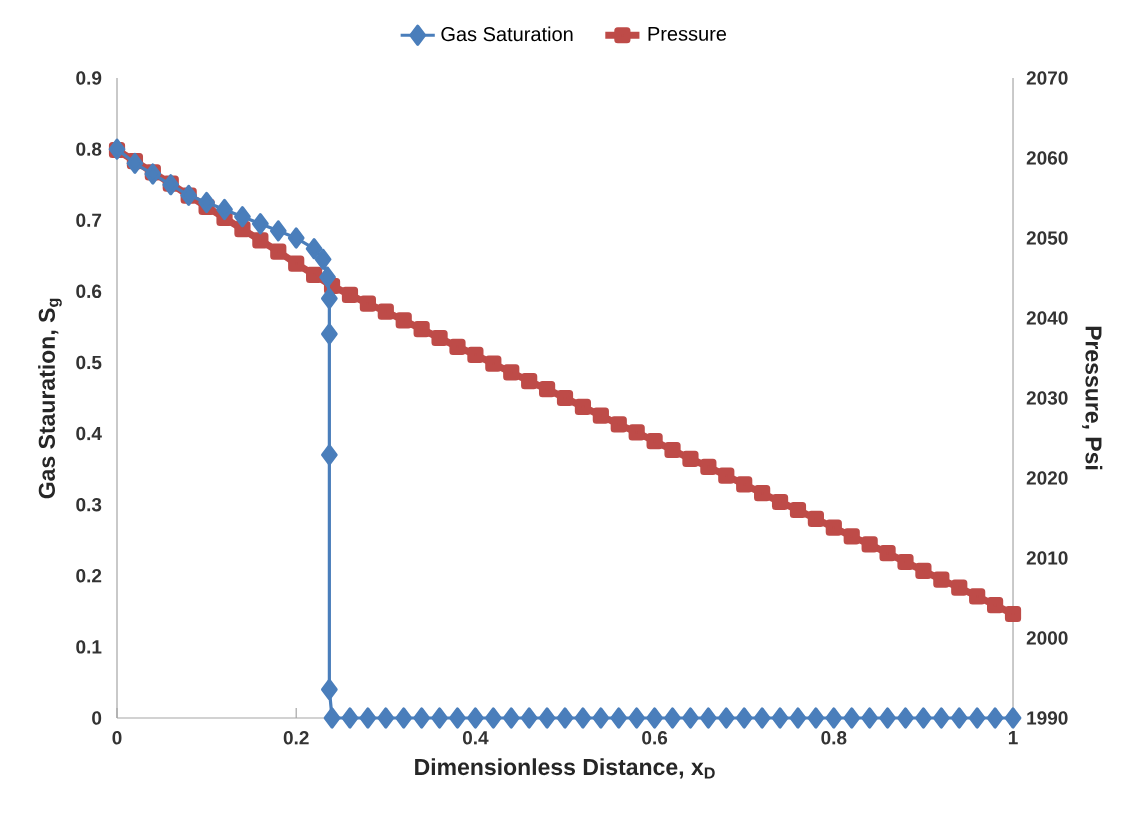 Image resolution: width=1133 pixels, height=813 pixels. What do you see at coordinates (89, 576) in the screenshot?
I see `y-tick-label: 0.2` at bounding box center [89, 576].